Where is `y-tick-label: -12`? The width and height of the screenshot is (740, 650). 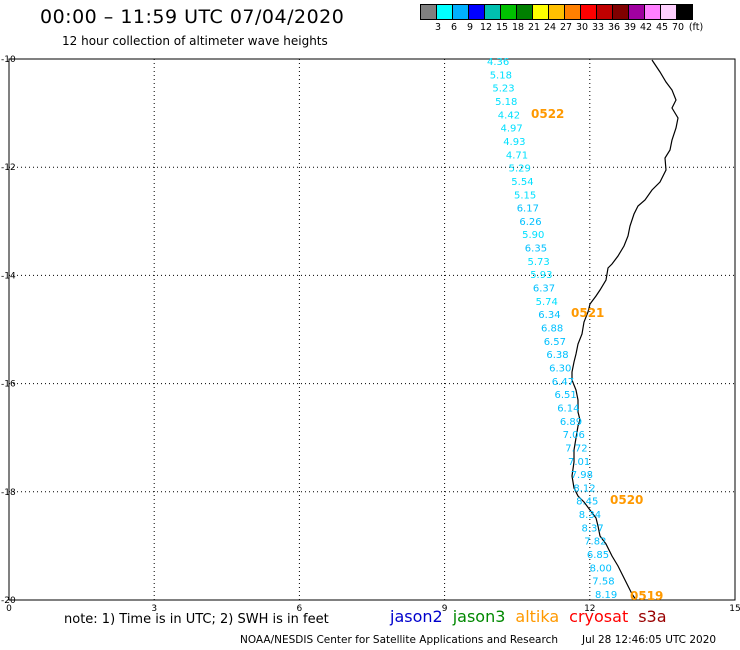
y-tick-label: -12 is located at coordinates (8, 168).